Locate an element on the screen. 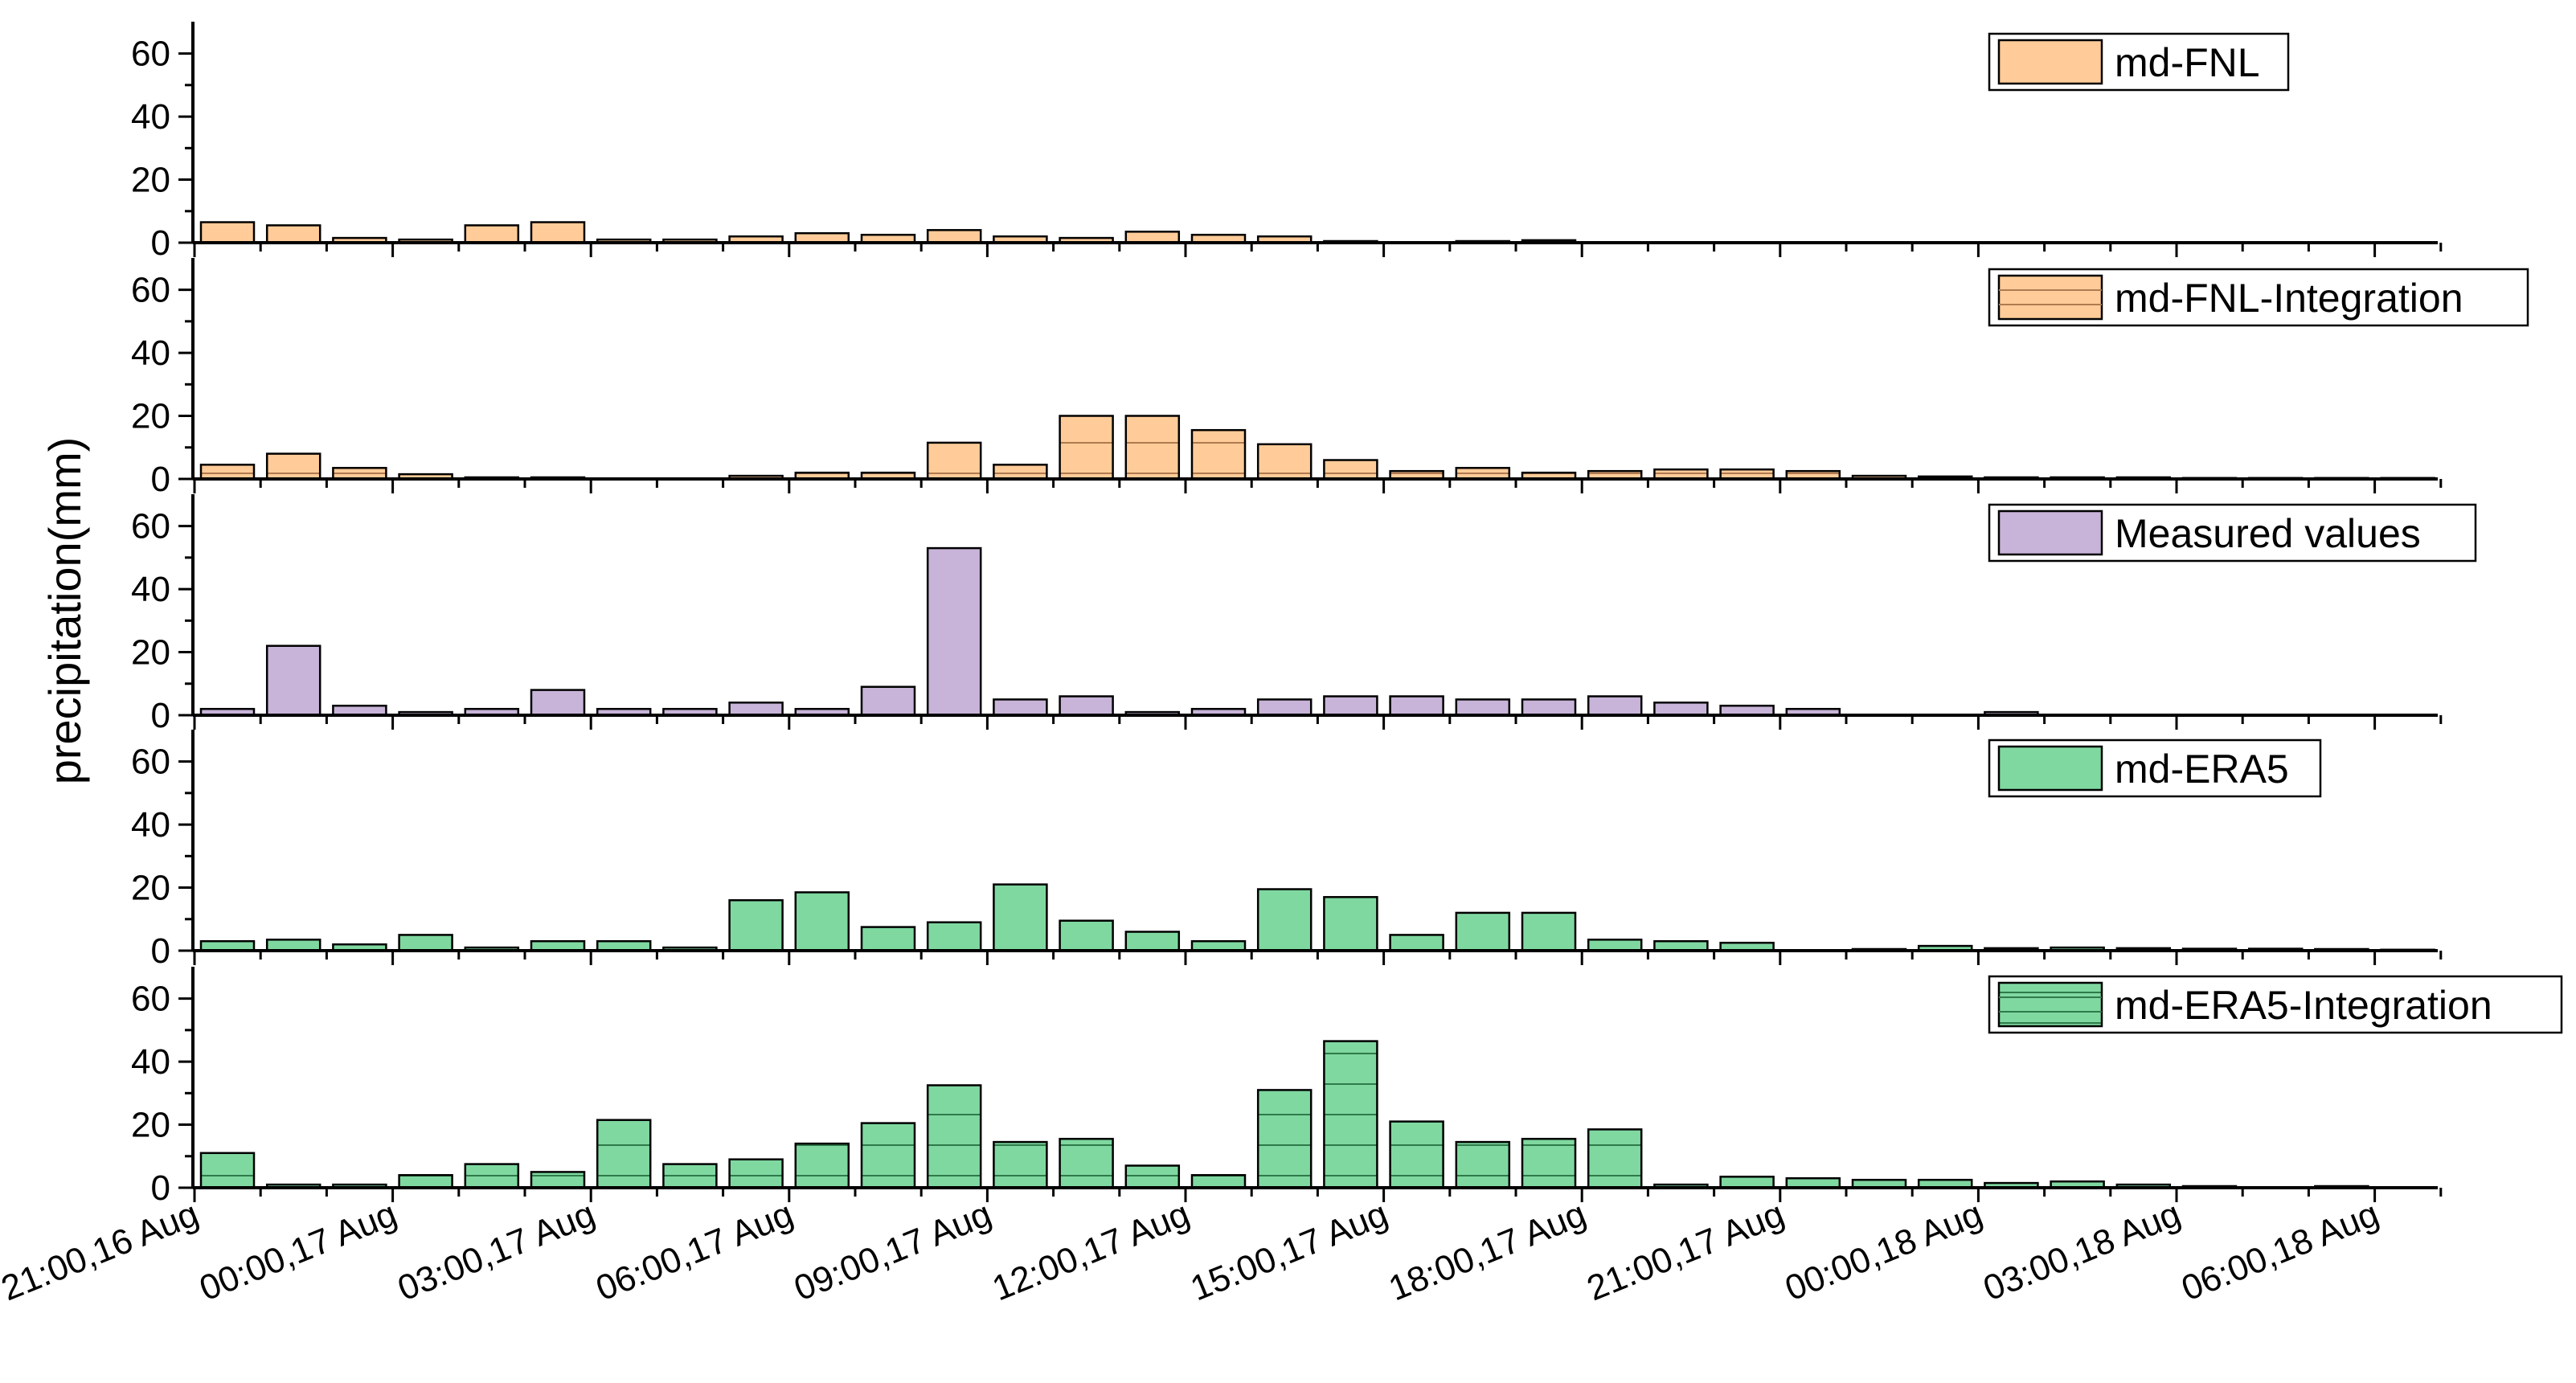 This screenshot has width=2576, height=1383. legend: md-FNL is located at coordinates (2139, 62).